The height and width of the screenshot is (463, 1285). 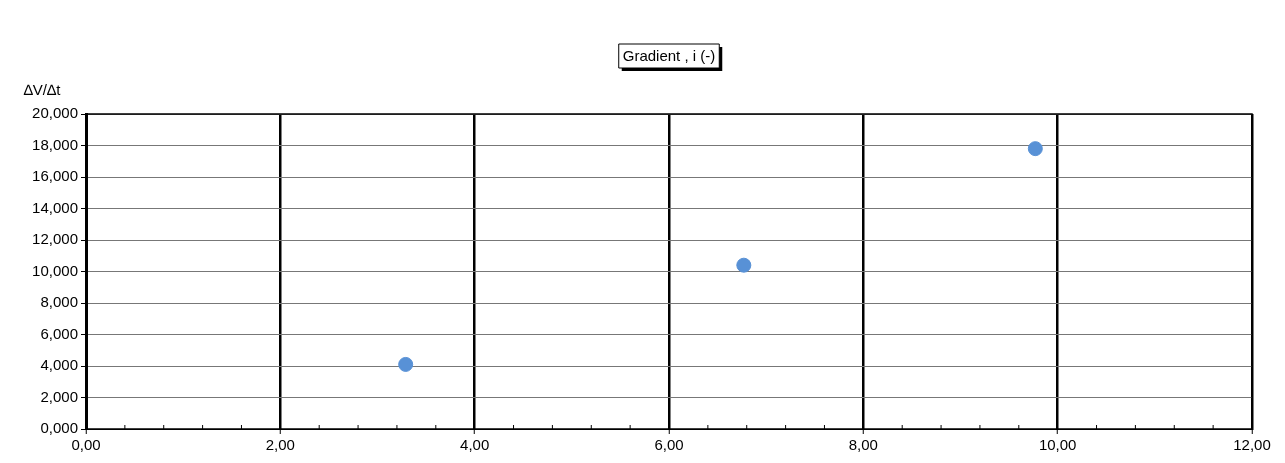 I want to click on y-tick-label: 4,000, so click(x=59, y=365).